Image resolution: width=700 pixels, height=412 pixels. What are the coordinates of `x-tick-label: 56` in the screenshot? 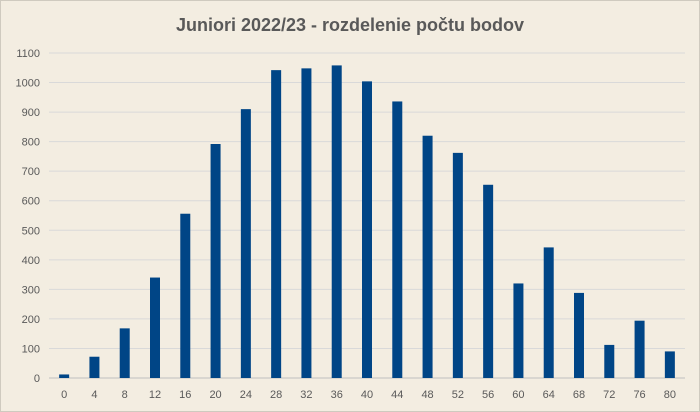 It's located at (488, 395).